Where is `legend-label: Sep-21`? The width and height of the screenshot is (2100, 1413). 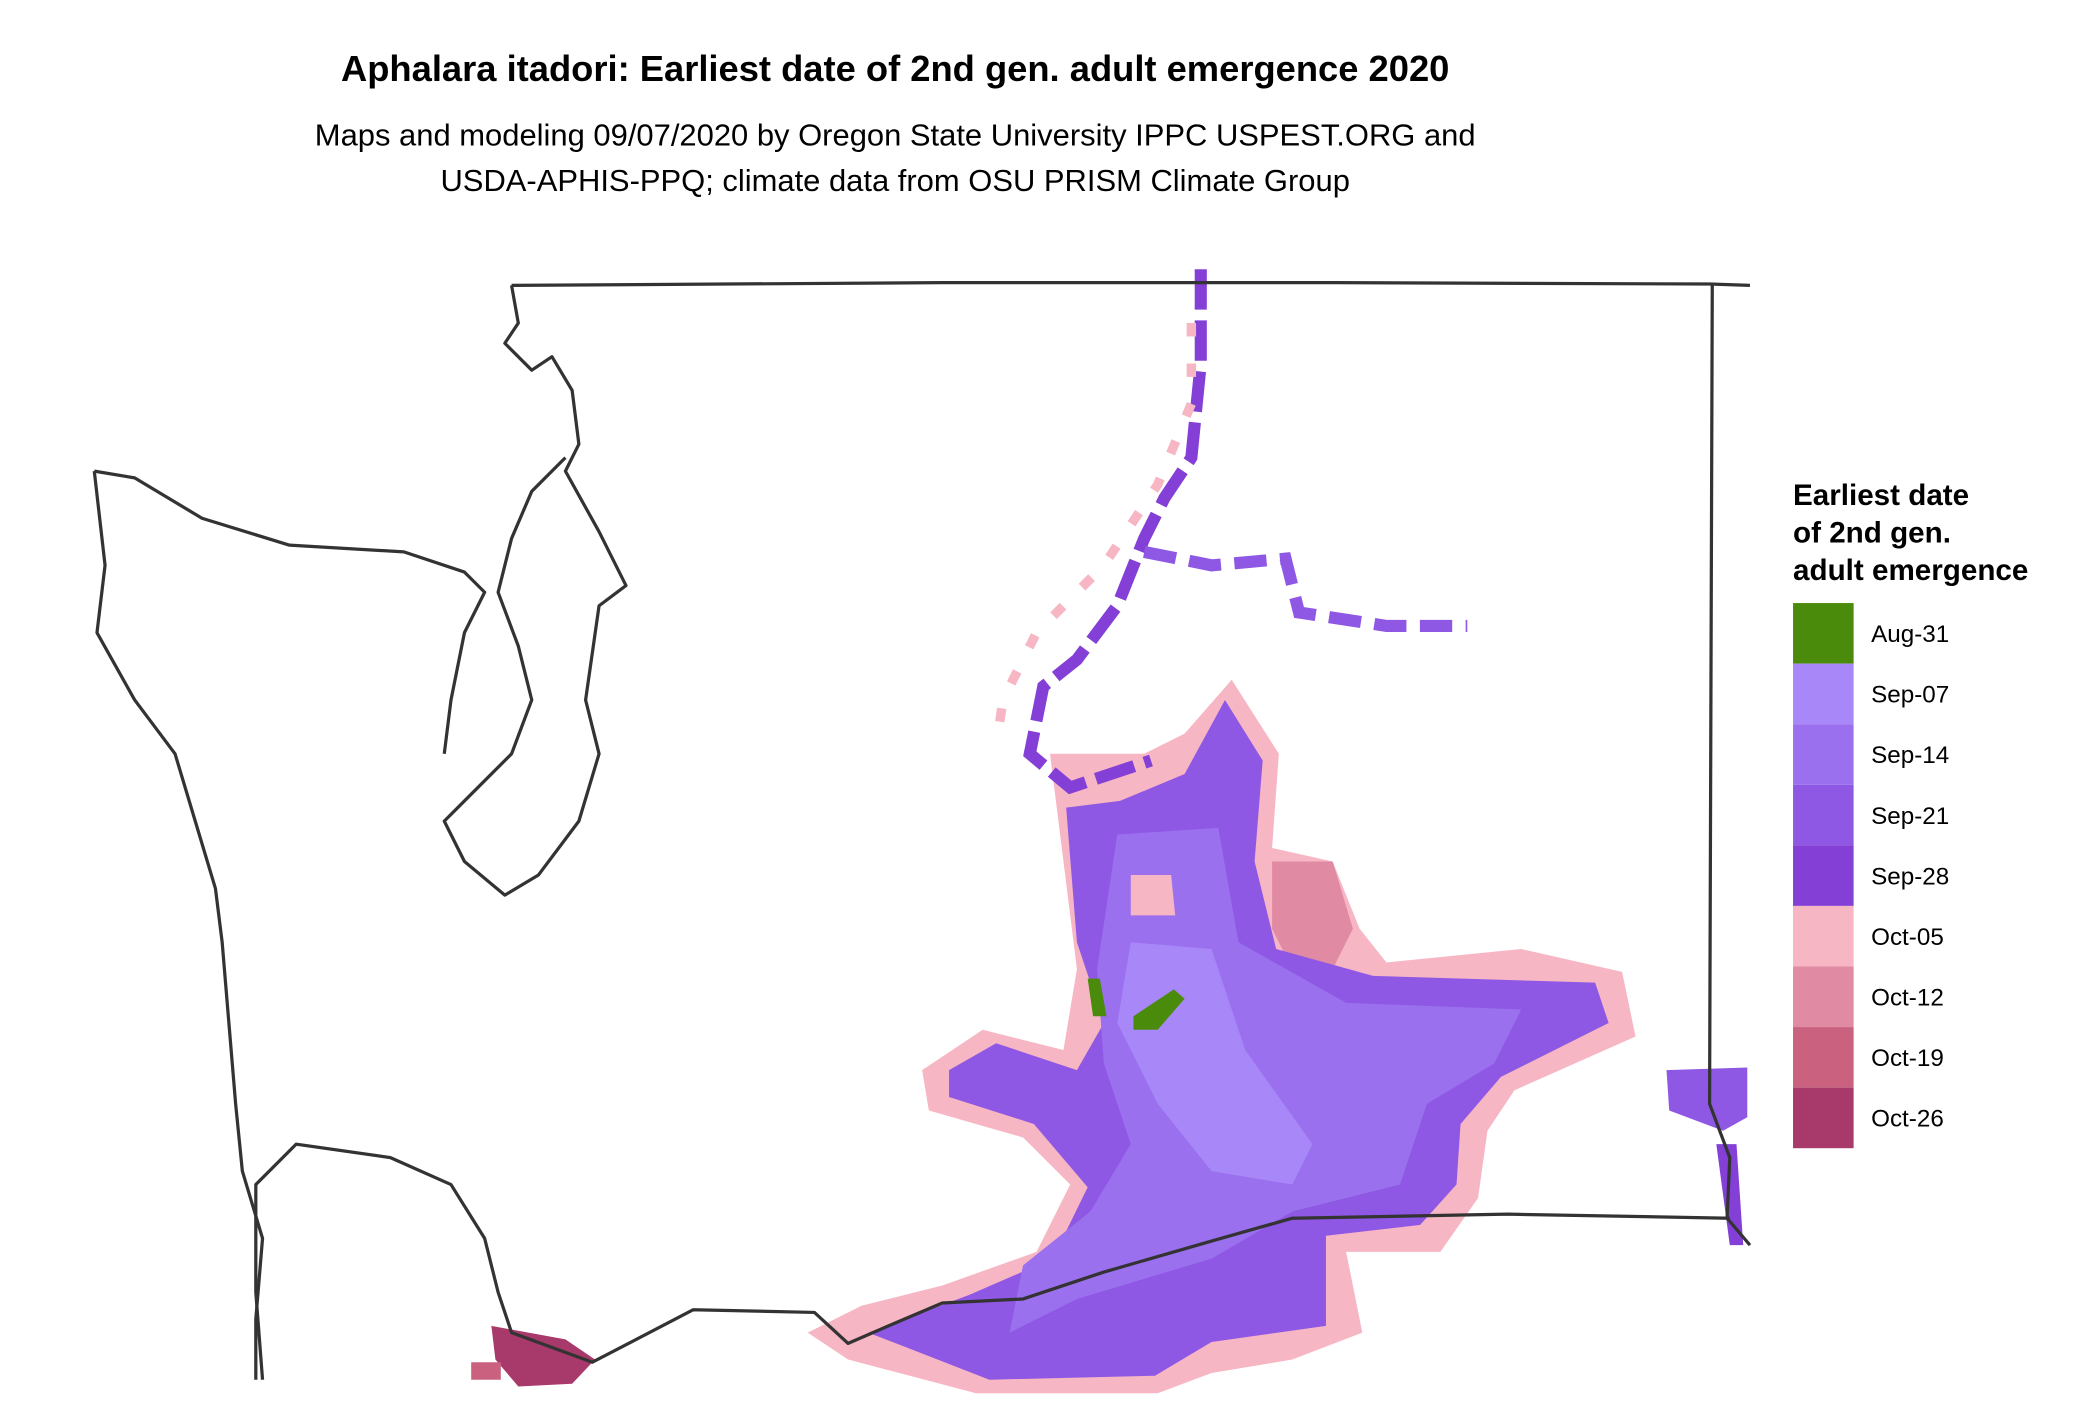 legend-label: Sep-21 is located at coordinates (1910, 816).